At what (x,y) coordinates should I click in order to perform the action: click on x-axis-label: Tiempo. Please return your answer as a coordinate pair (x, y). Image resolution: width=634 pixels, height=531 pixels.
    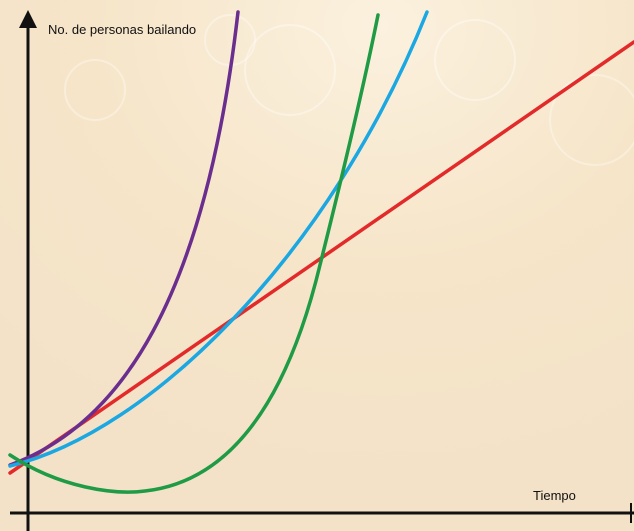
    Looking at the image, I should click on (554, 495).